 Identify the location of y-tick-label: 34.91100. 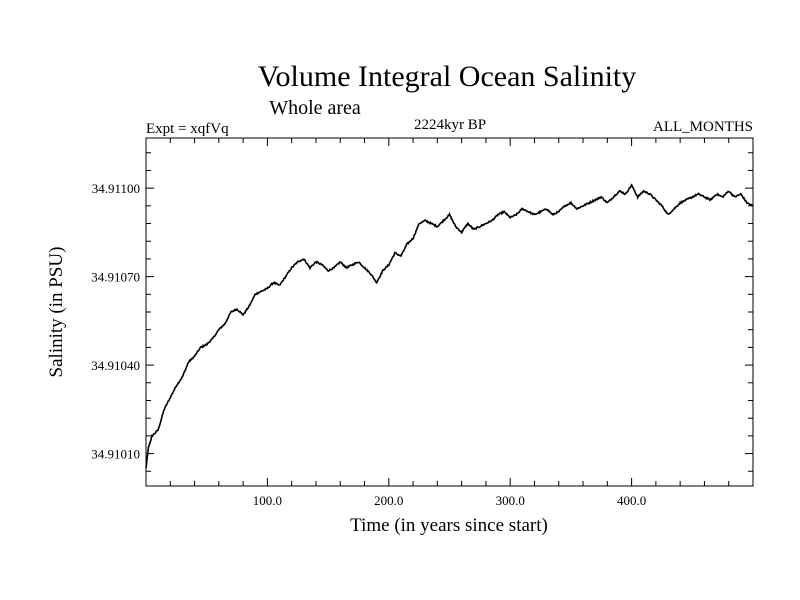
(116, 188).